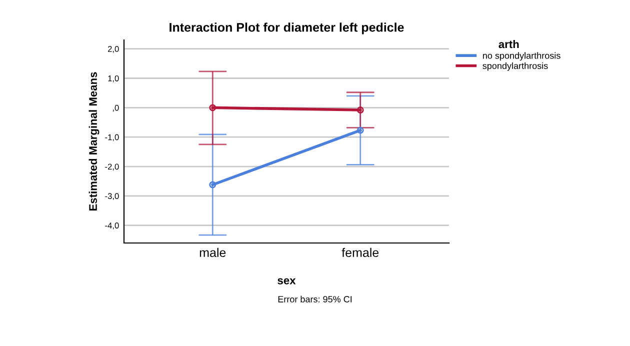 Image resolution: width=630 pixels, height=346 pixels. What do you see at coordinates (521, 56) in the screenshot?
I see `legend-label: no spondylarthrosis` at bounding box center [521, 56].